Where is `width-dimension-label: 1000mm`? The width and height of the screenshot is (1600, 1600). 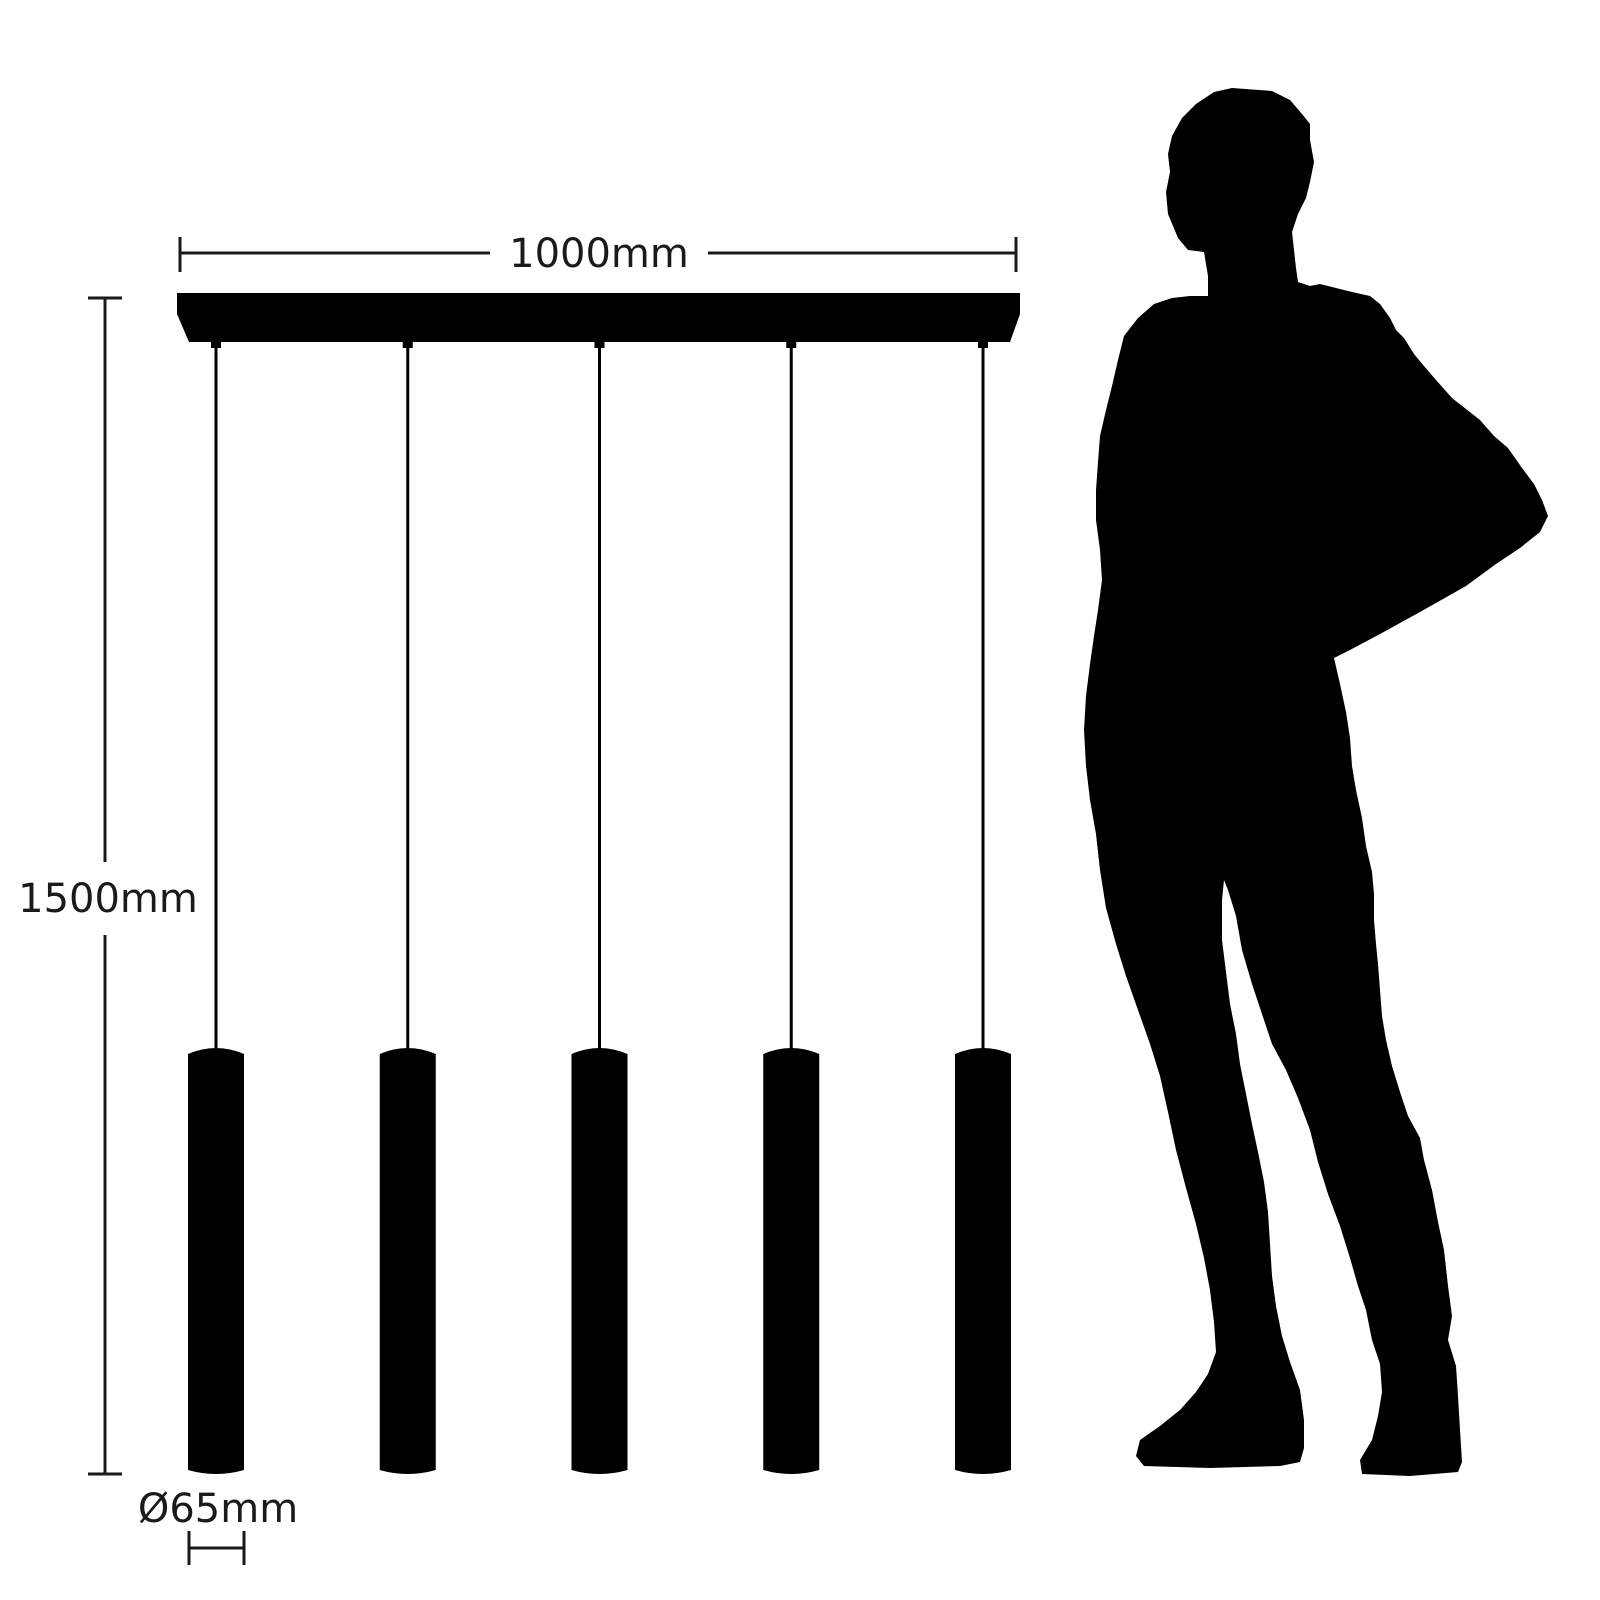
width-dimension-label: 1000mm is located at coordinates (599, 254).